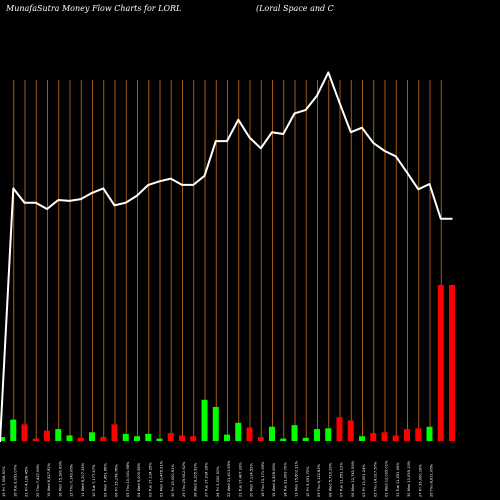 The width and height of the screenshot is (500, 500). I want to click on x-tick-label: 30 Mon 11,055.19%, so click(409, 478).